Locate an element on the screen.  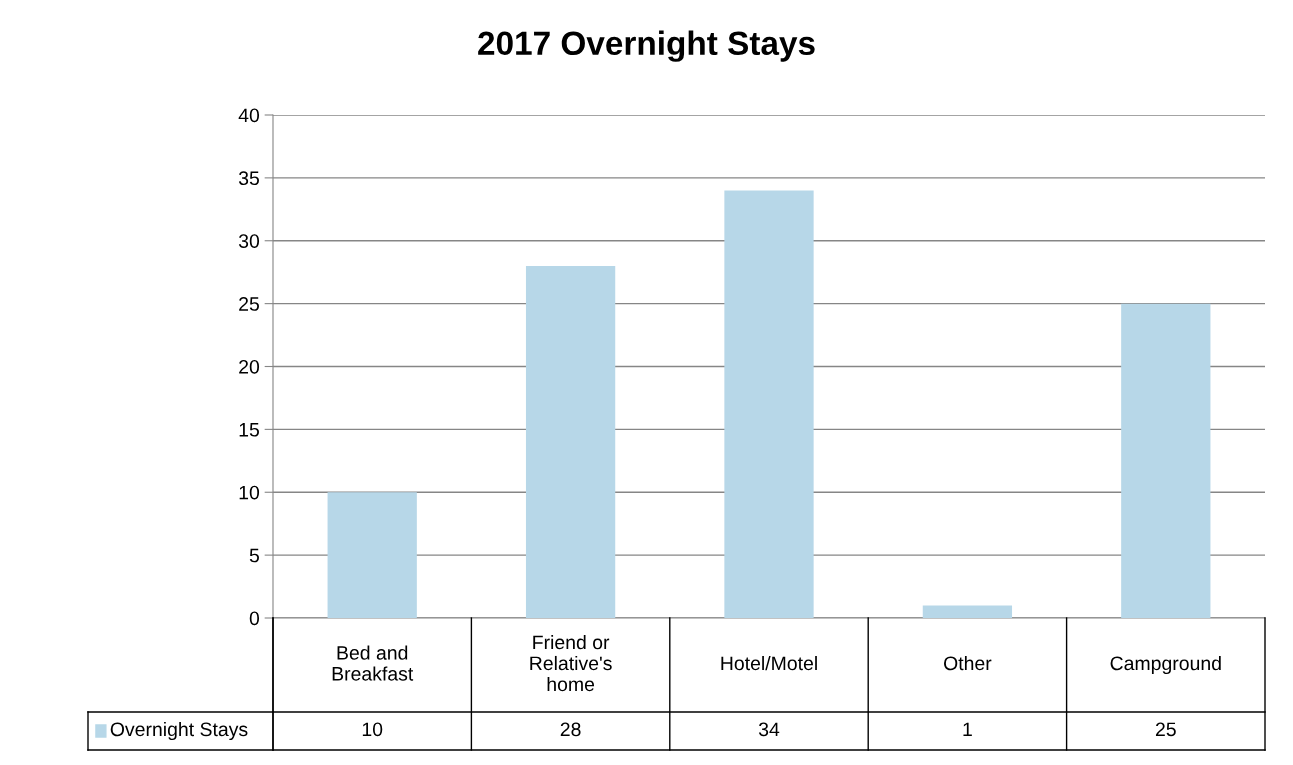
y-tick-label: 20 is located at coordinates (249, 366).